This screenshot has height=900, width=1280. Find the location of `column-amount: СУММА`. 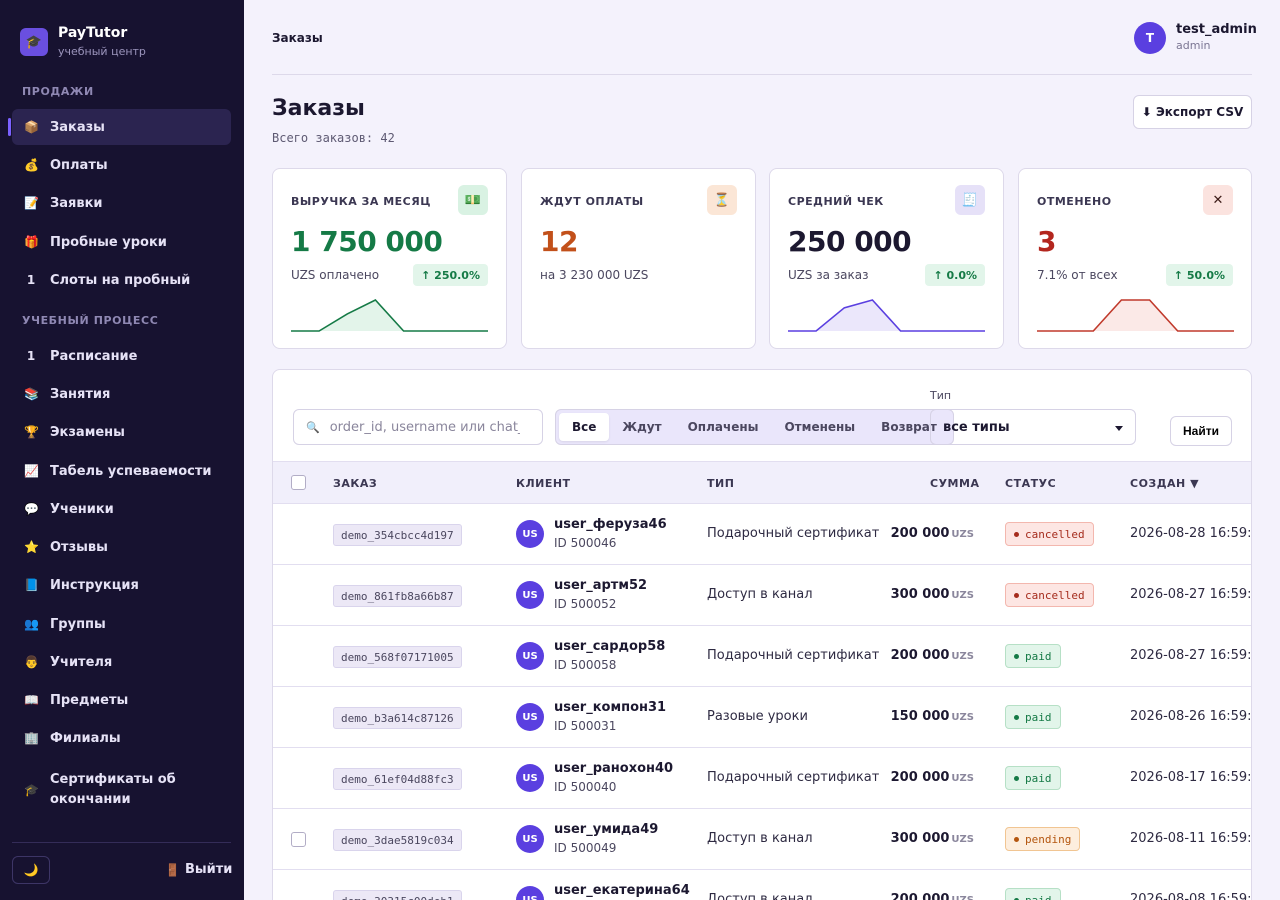

column-amount: СУММА is located at coordinates (955, 483).